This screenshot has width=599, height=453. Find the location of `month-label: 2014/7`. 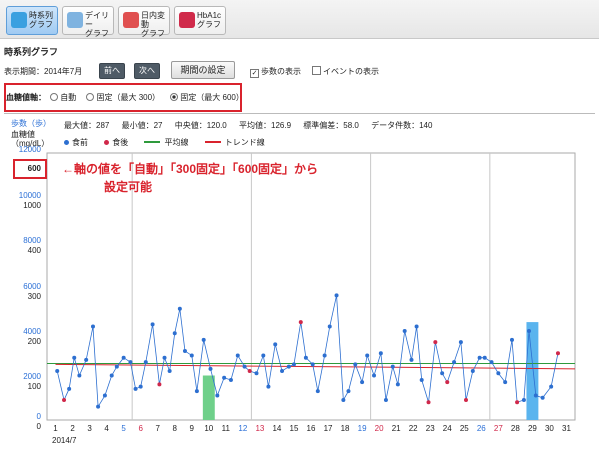

month-label: 2014/7 is located at coordinates (64, 440).